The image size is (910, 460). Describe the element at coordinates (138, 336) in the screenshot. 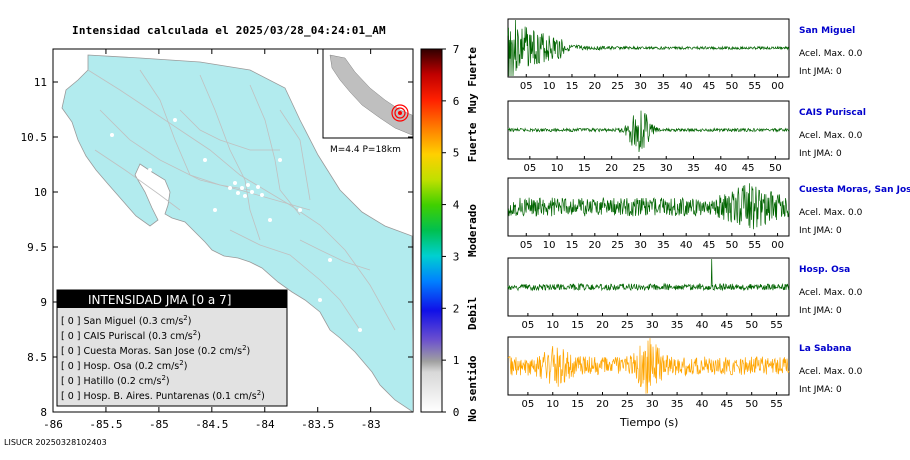

I see `legend-entry-name: CAIS Puriscal (0.3 cm/s` at that location.